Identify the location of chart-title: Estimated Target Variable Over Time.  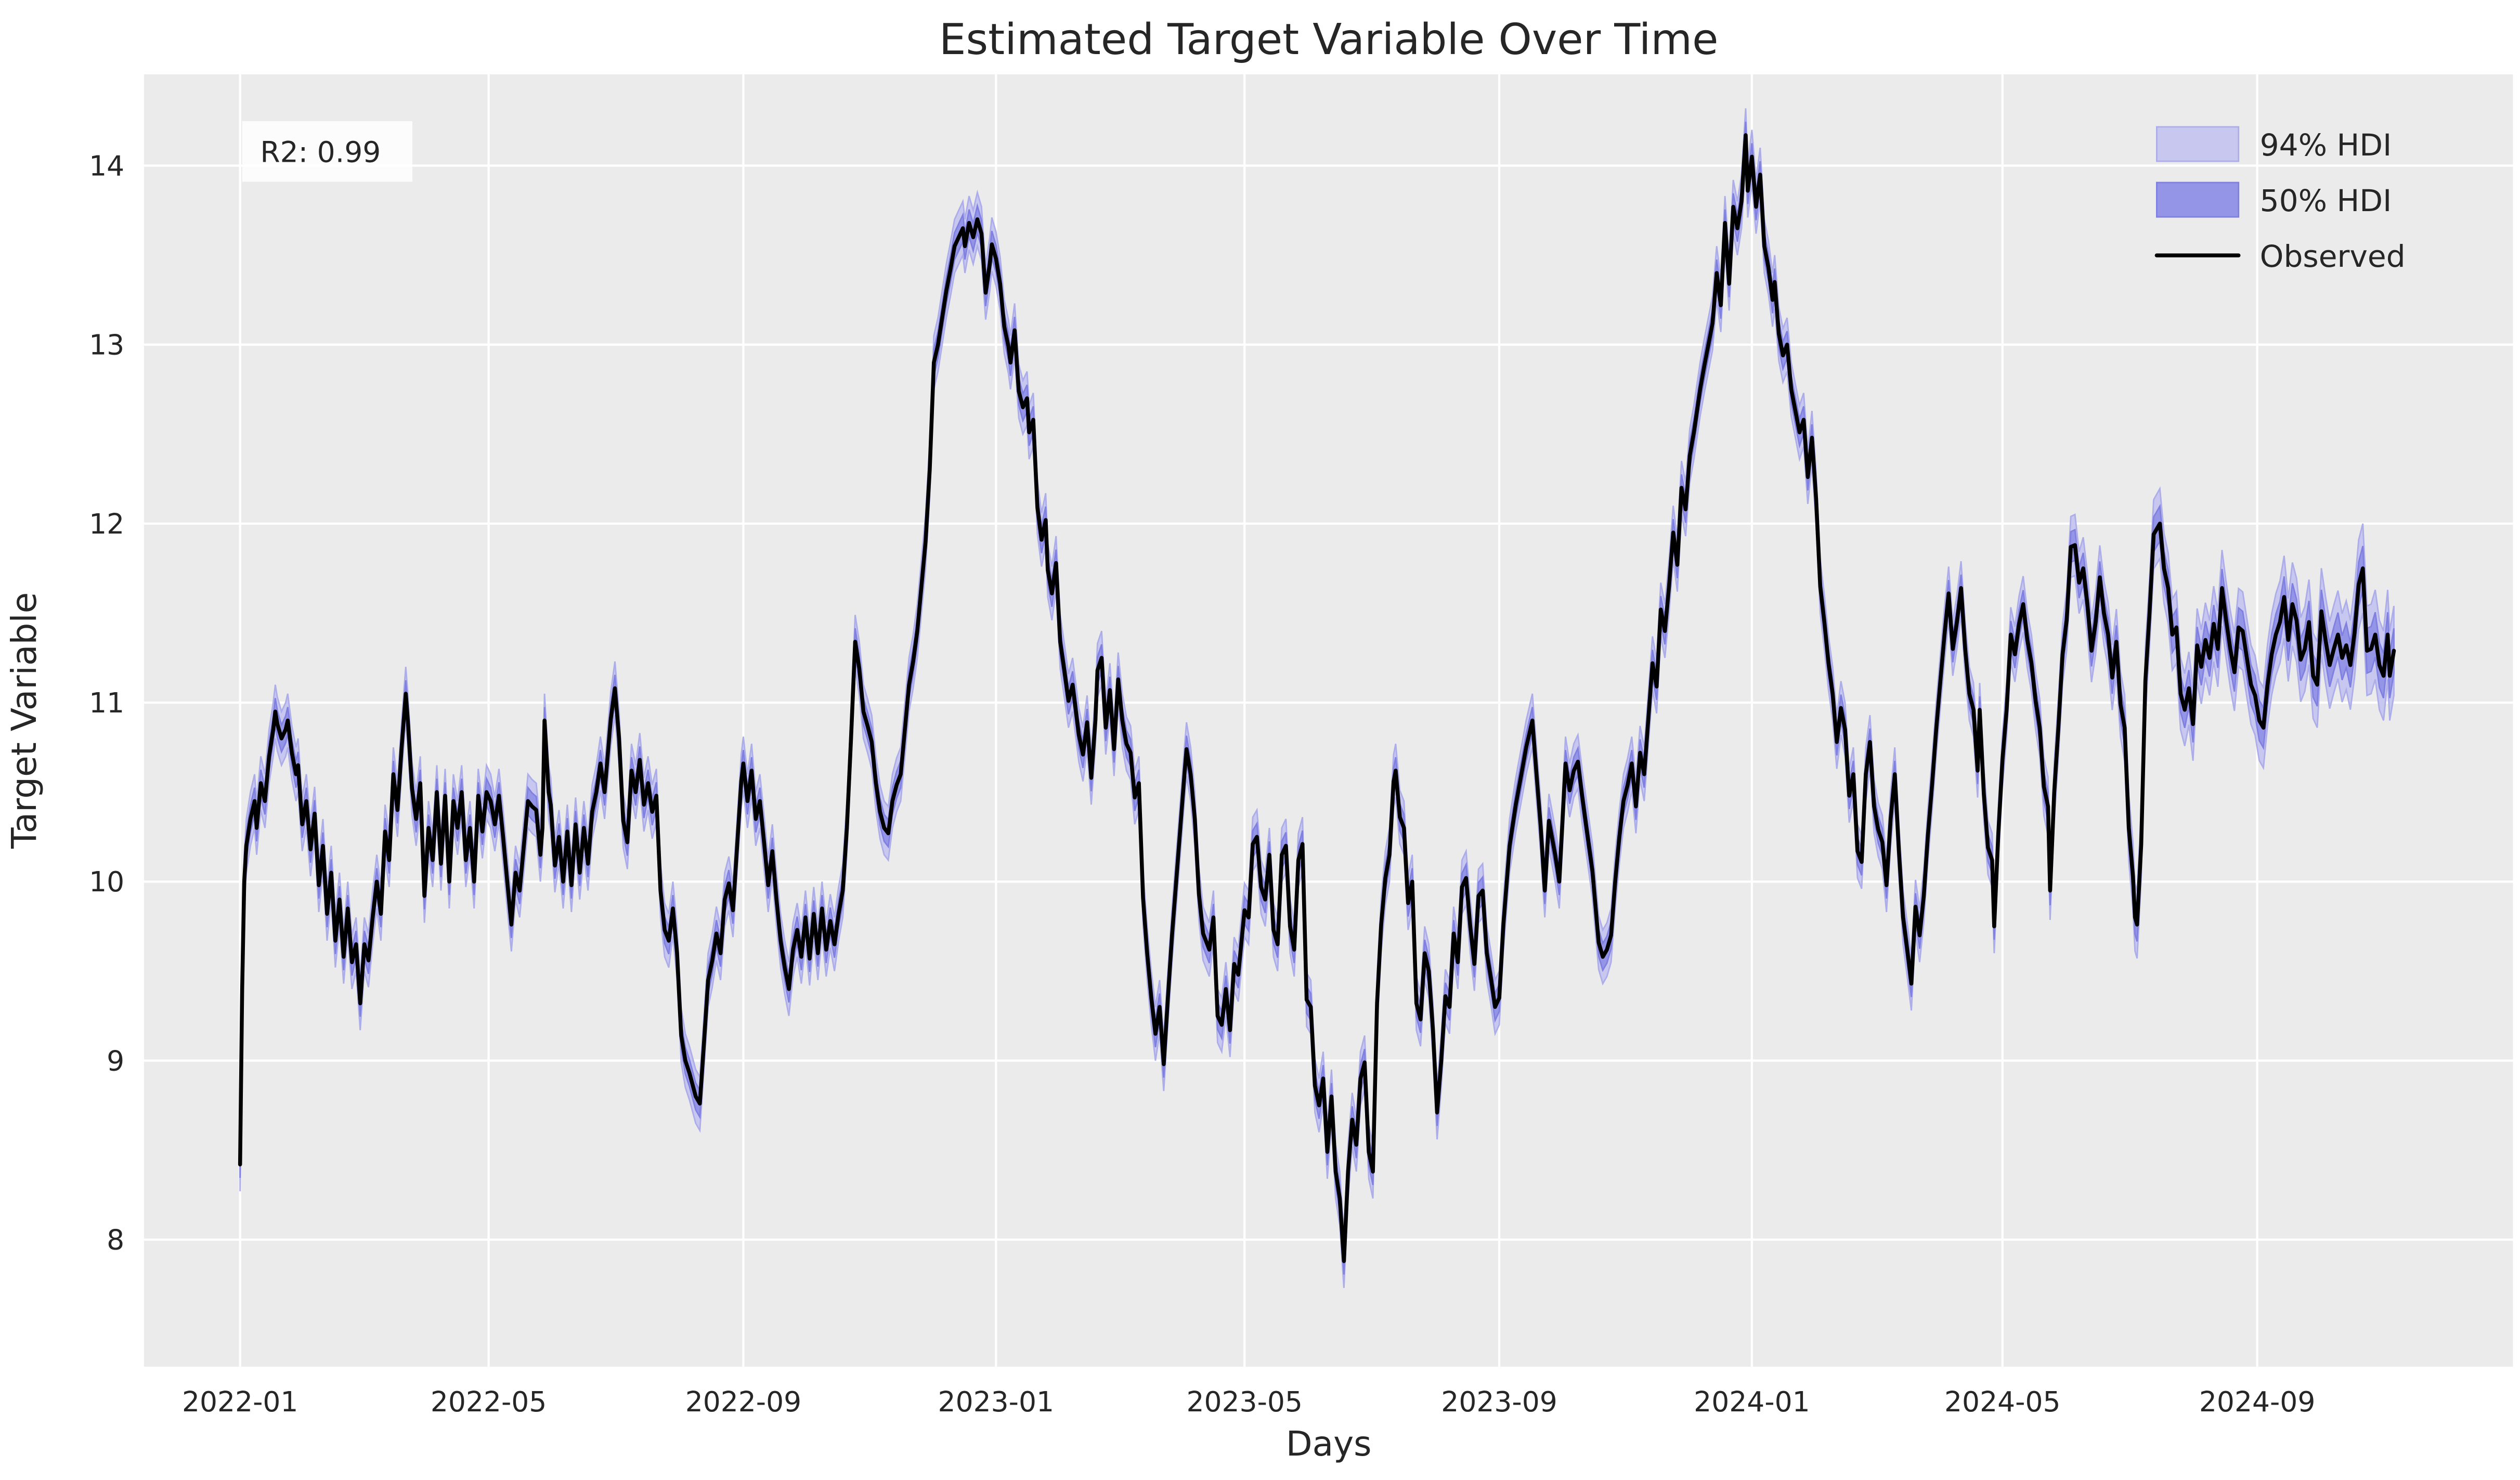
(1329, 39).